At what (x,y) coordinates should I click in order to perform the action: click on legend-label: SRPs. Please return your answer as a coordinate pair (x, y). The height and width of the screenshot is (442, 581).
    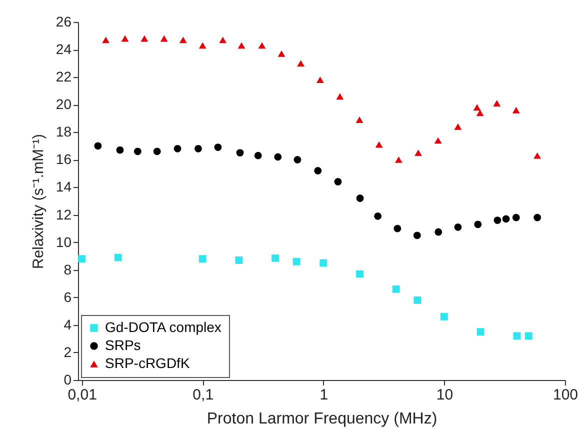
    Looking at the image, I should click on (123, 345).